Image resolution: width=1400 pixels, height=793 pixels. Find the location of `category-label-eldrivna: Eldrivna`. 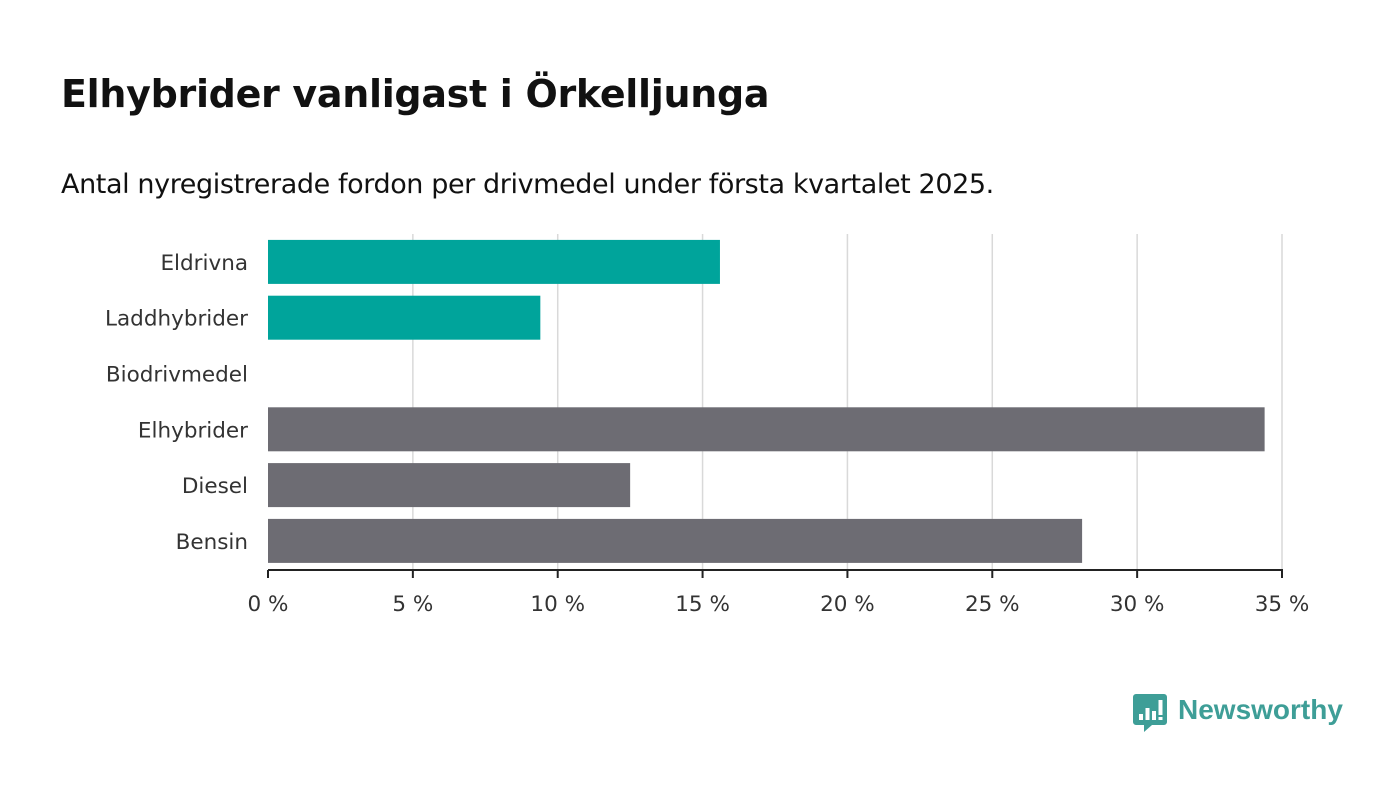

category-label-eldrivna: Eldrivna is located at coordinates (204, 263).